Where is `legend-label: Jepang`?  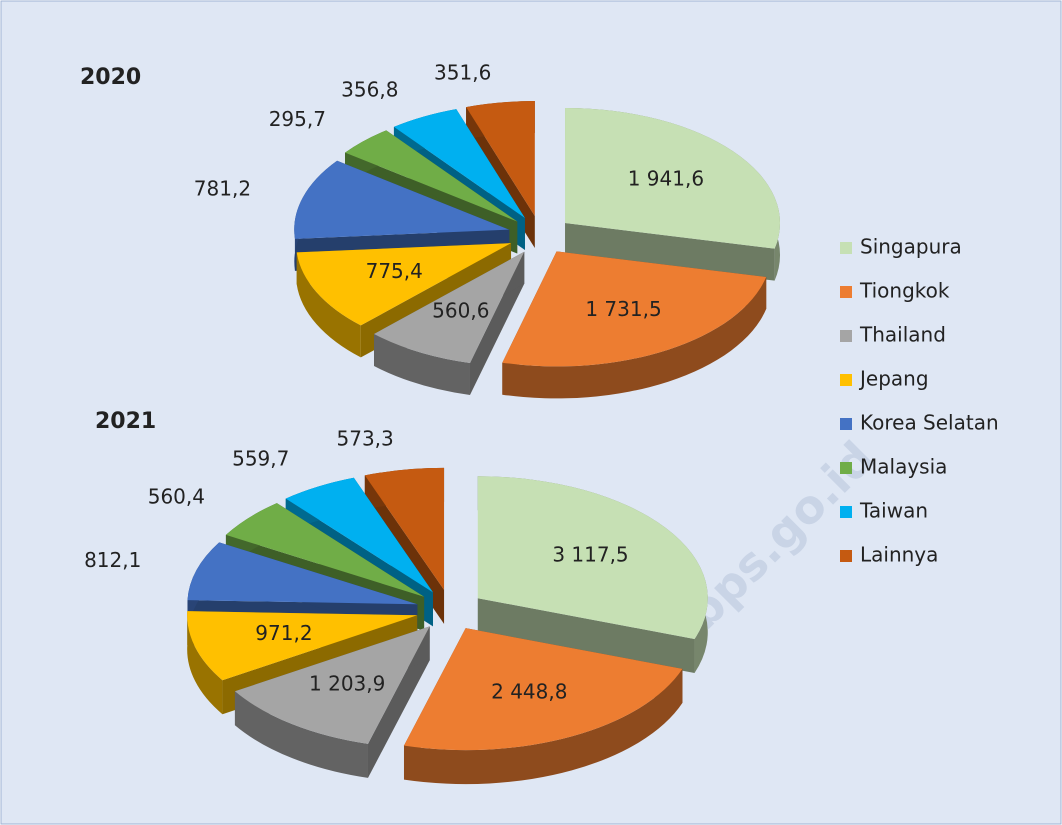 legend-label: Jepang is located at coordinates (893, 379).